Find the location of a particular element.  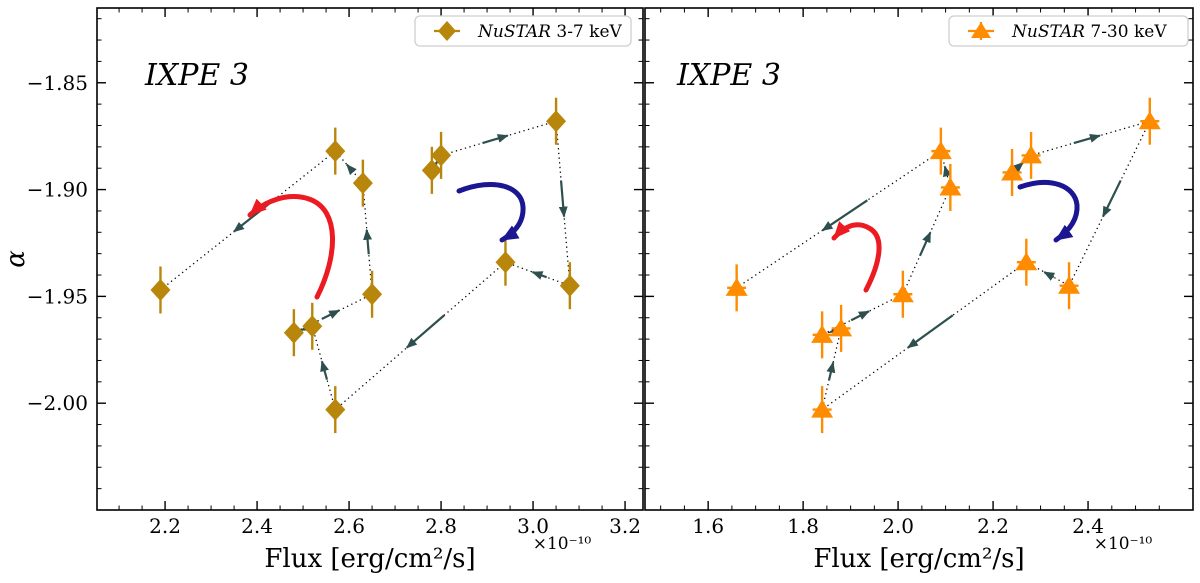

y-tick-label: −2.00 is located at coordinates (57, 403).